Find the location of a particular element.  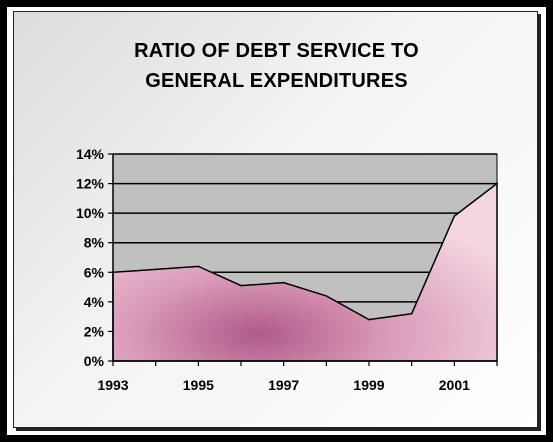

x-tick-label: 1995 is located at coordinates (198, 385).